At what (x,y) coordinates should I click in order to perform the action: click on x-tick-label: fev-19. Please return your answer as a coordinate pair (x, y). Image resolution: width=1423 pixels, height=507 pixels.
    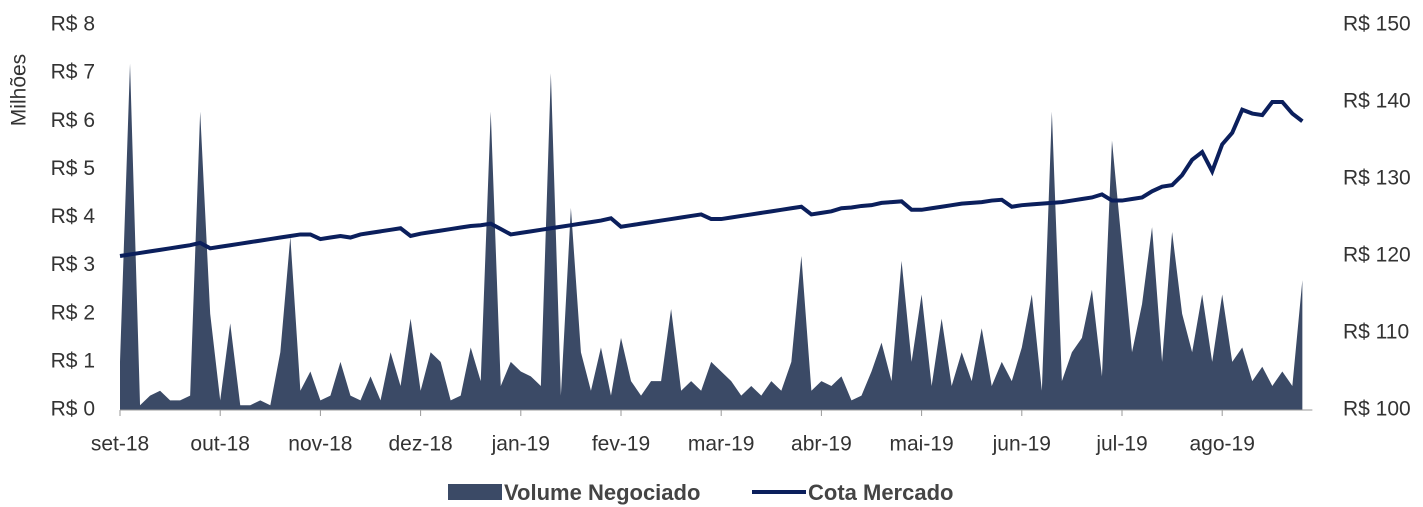
    Looking at the image, I should click on (621, 444).